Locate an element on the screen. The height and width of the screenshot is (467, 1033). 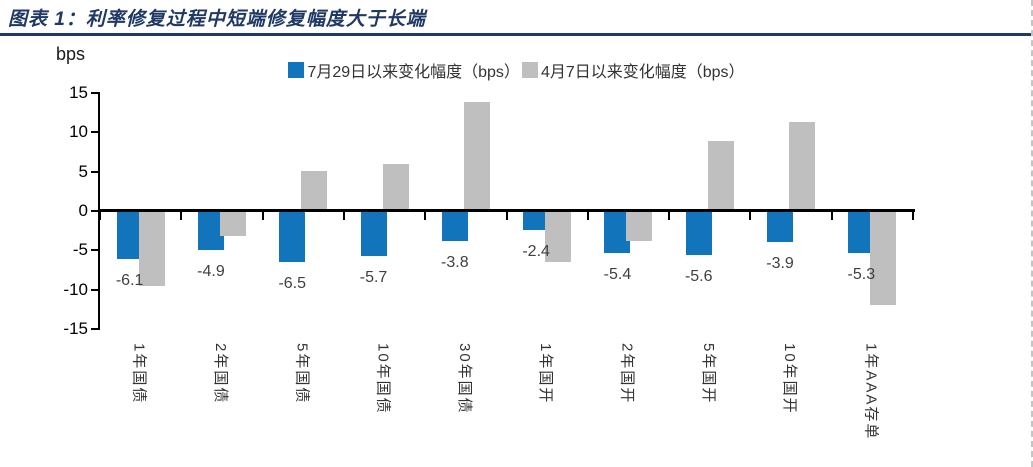
y-axis-unit-label: bps is located at coordinates (71, 54).